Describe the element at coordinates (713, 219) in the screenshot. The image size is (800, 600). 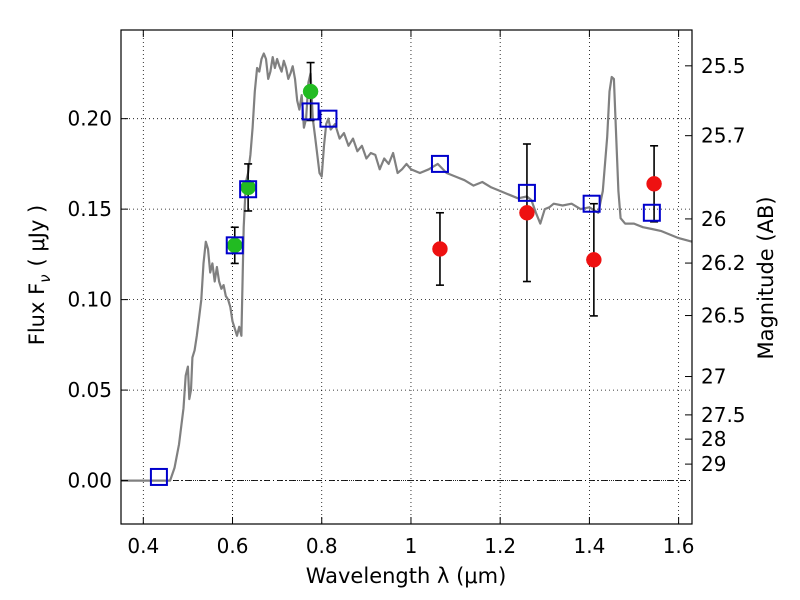
I see `y2-tick-label-2: 26` at that location.